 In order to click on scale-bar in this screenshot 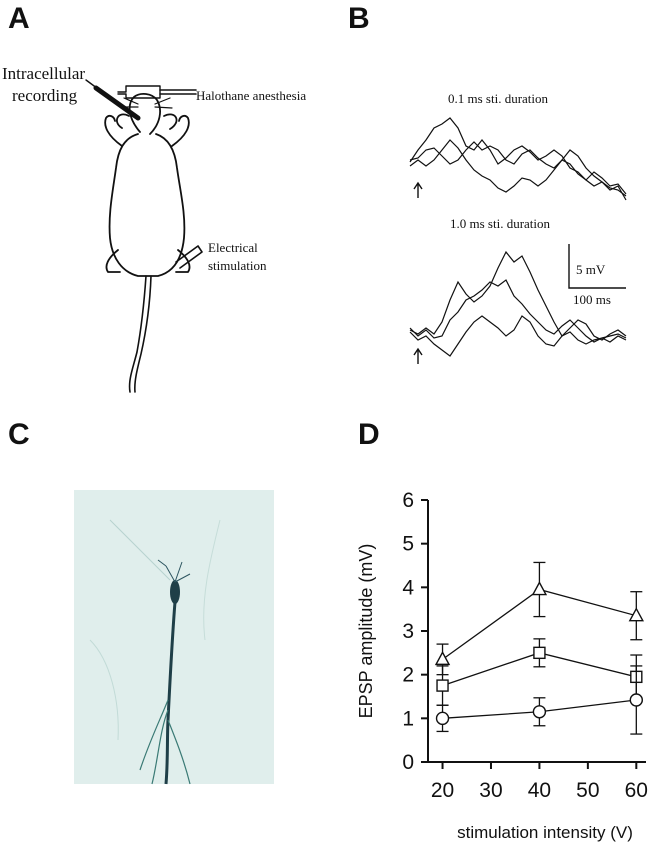, I will do `click(597, 266)`.